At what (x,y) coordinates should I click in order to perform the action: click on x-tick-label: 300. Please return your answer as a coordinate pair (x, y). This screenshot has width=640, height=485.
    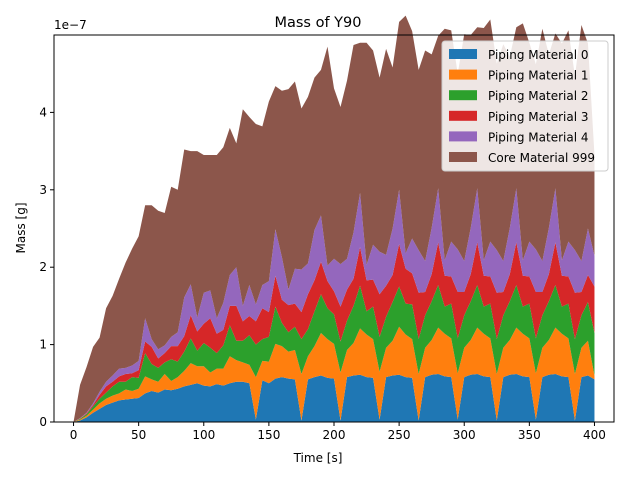
    Looking at the image, I should click on (464, 435).